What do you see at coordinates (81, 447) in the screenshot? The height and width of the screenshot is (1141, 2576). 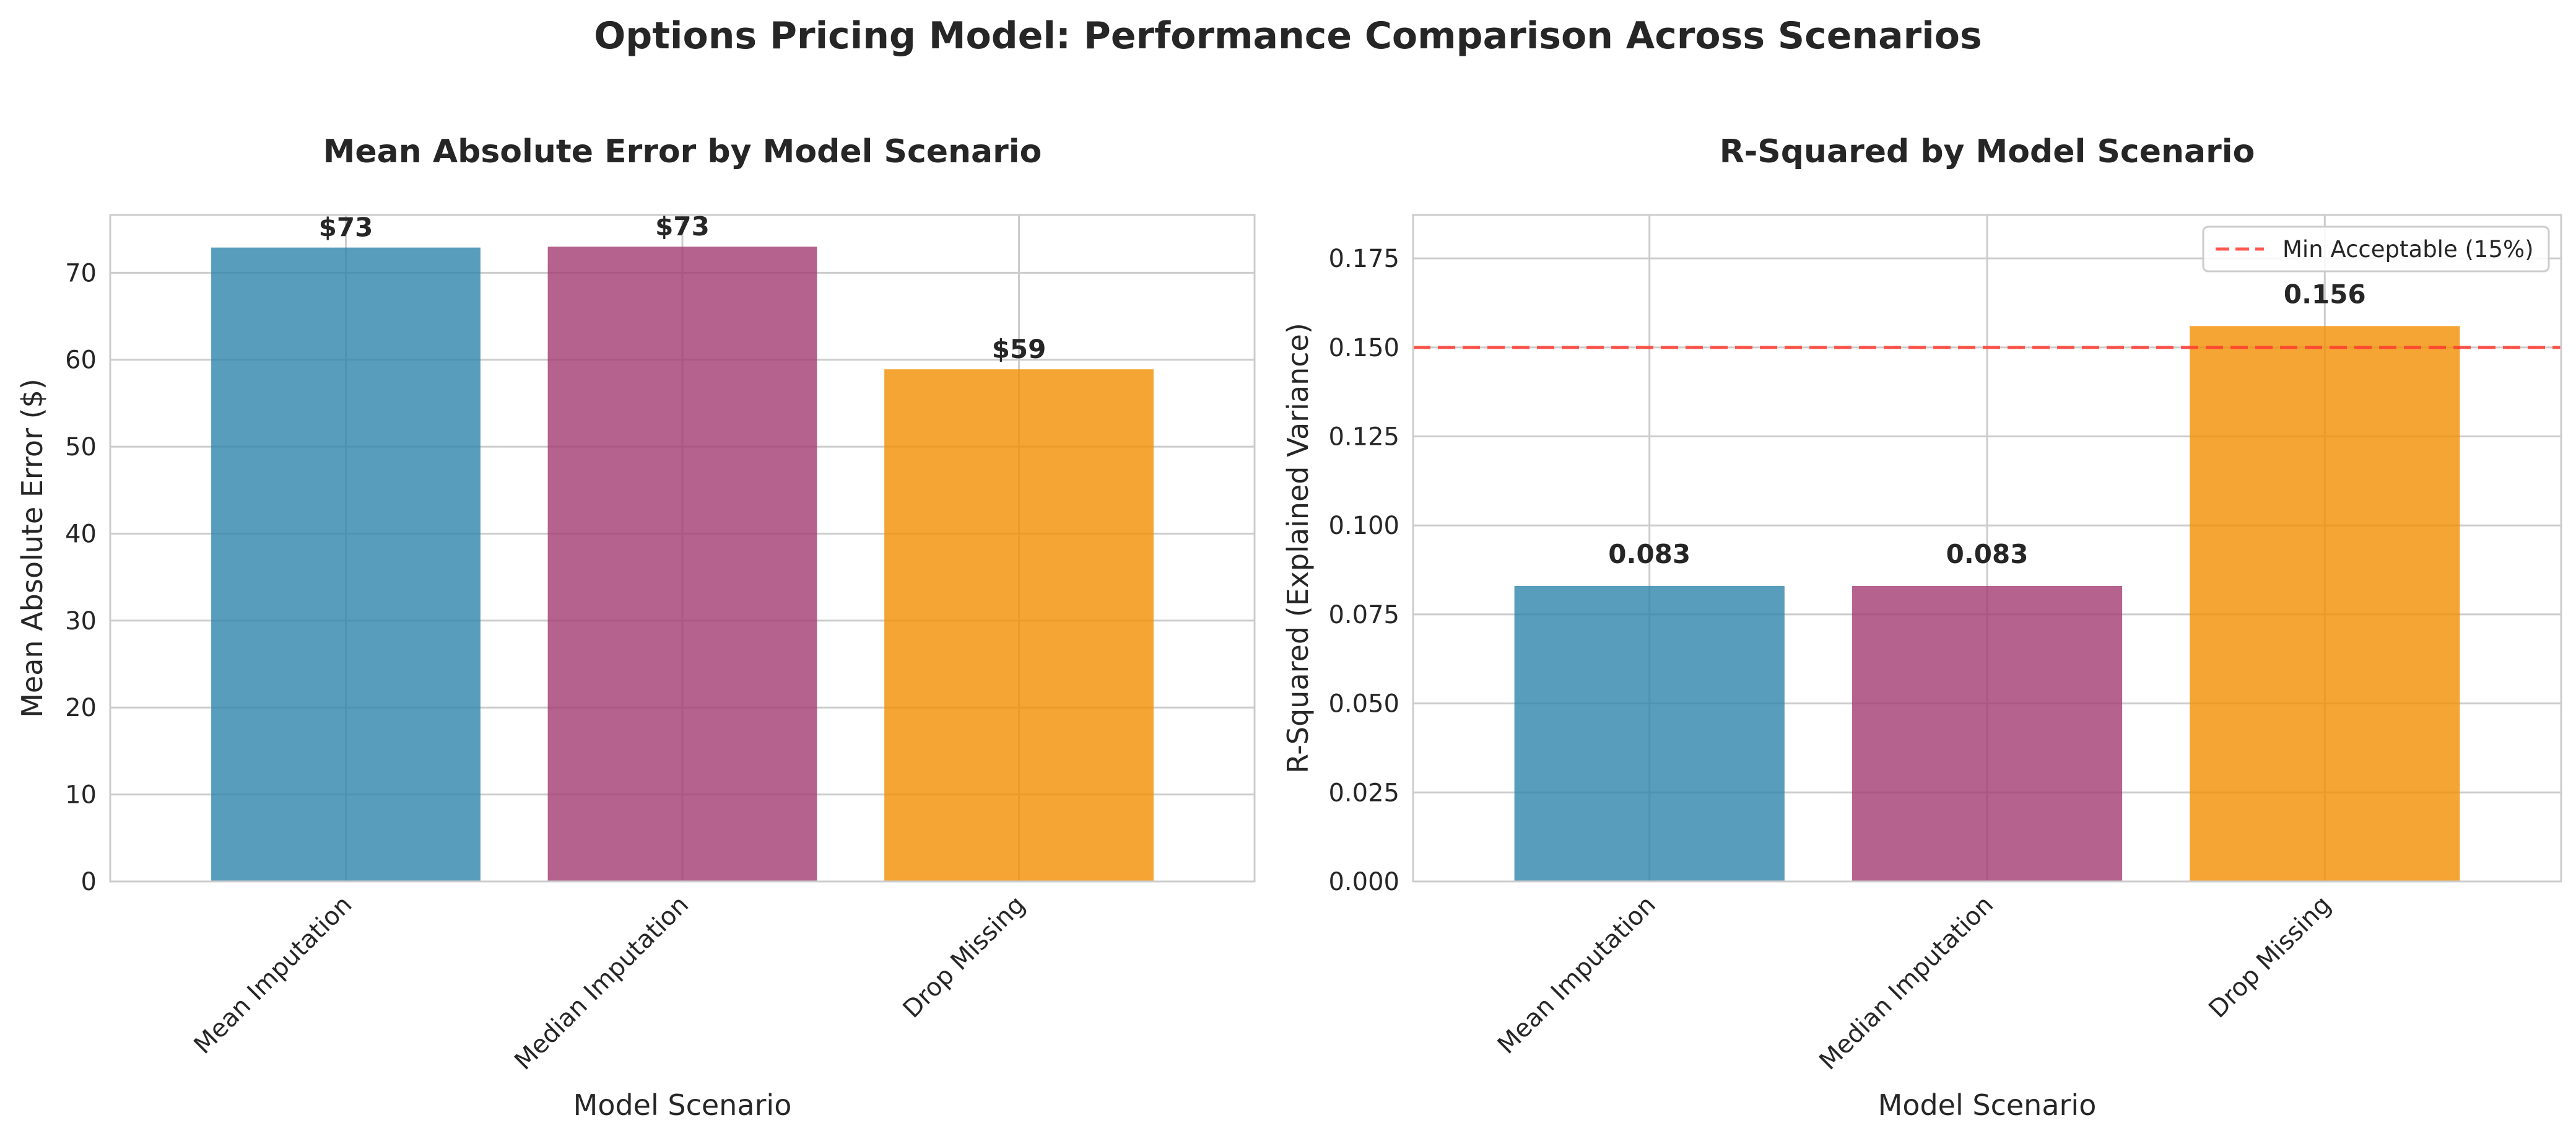 I see `y-tick-label: 50` at bounding box center [81, 447].